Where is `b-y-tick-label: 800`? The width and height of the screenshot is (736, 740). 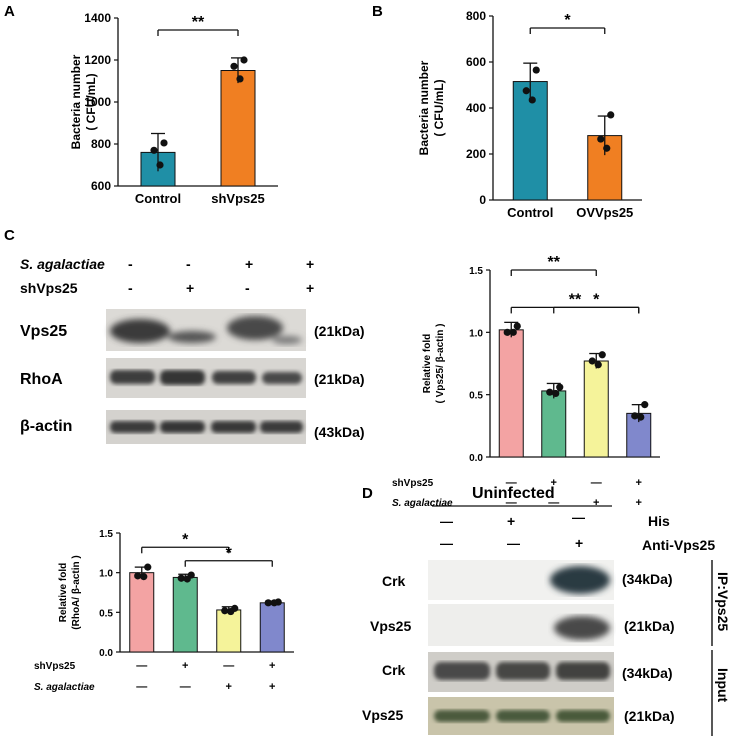 b-y-tick-label: 800 is located at coordinates (476, 16).